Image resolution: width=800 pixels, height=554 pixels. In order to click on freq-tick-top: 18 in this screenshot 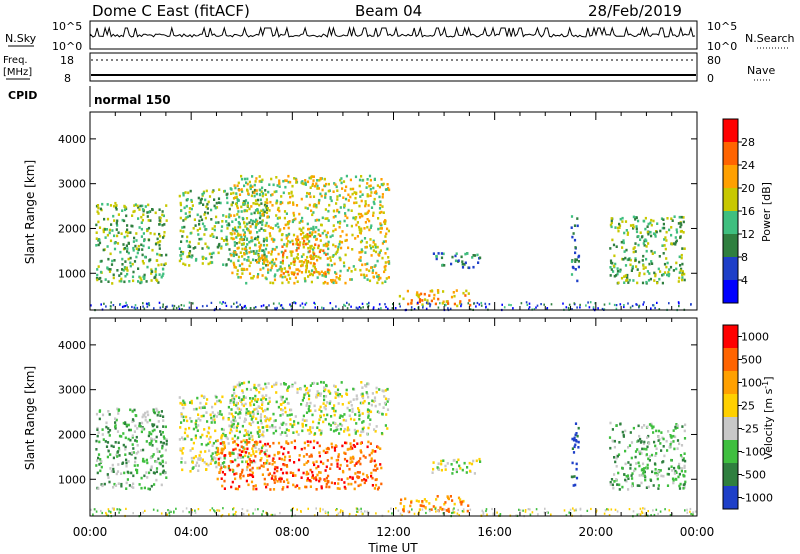, I will do `click(67, 60)`.